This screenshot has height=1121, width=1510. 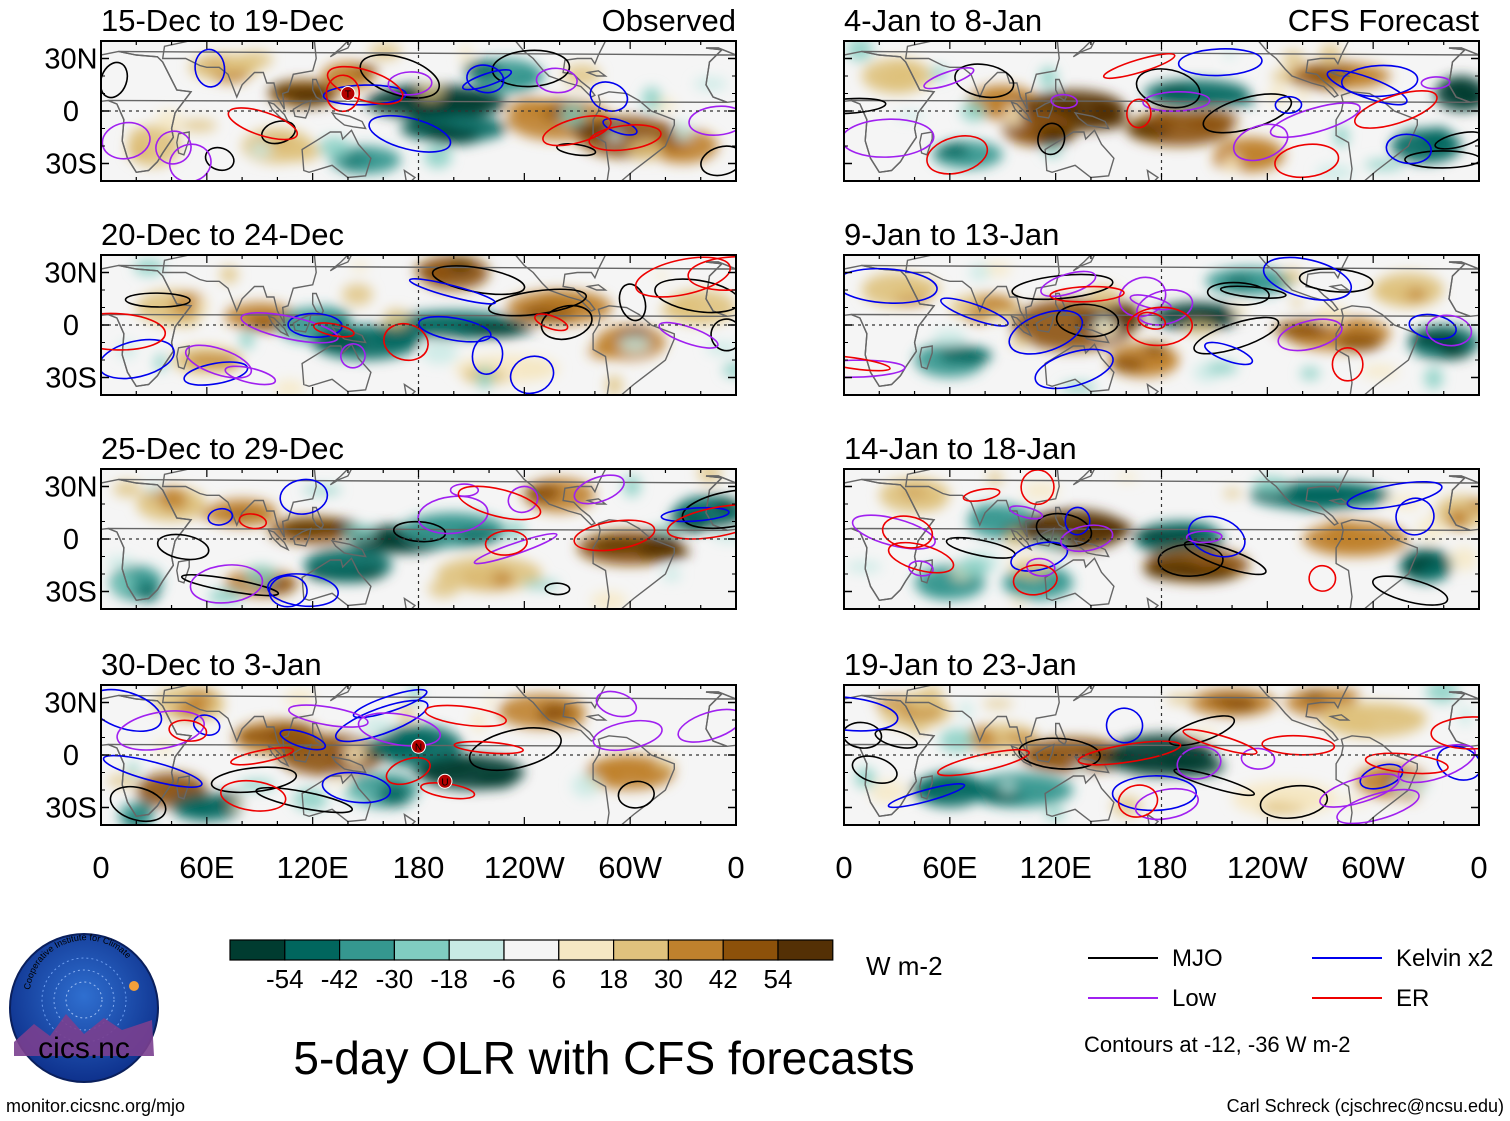 I want to click on panel-obs1: 15-Dec to 19-Dec T 30N 0 30S, so click(x=390, y=92).